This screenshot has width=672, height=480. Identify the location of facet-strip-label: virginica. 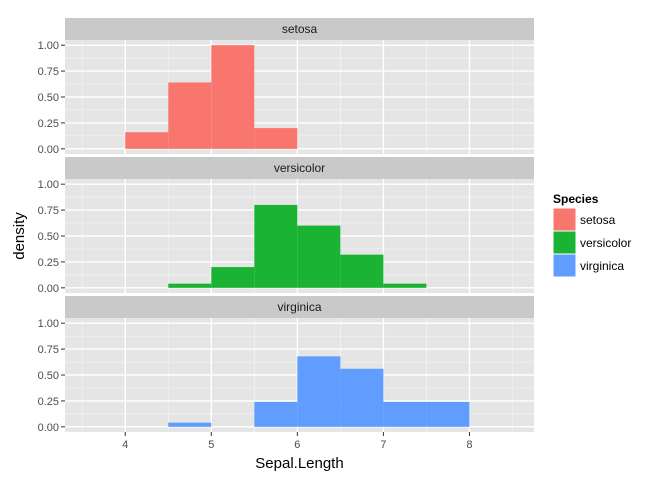
(299, 307).